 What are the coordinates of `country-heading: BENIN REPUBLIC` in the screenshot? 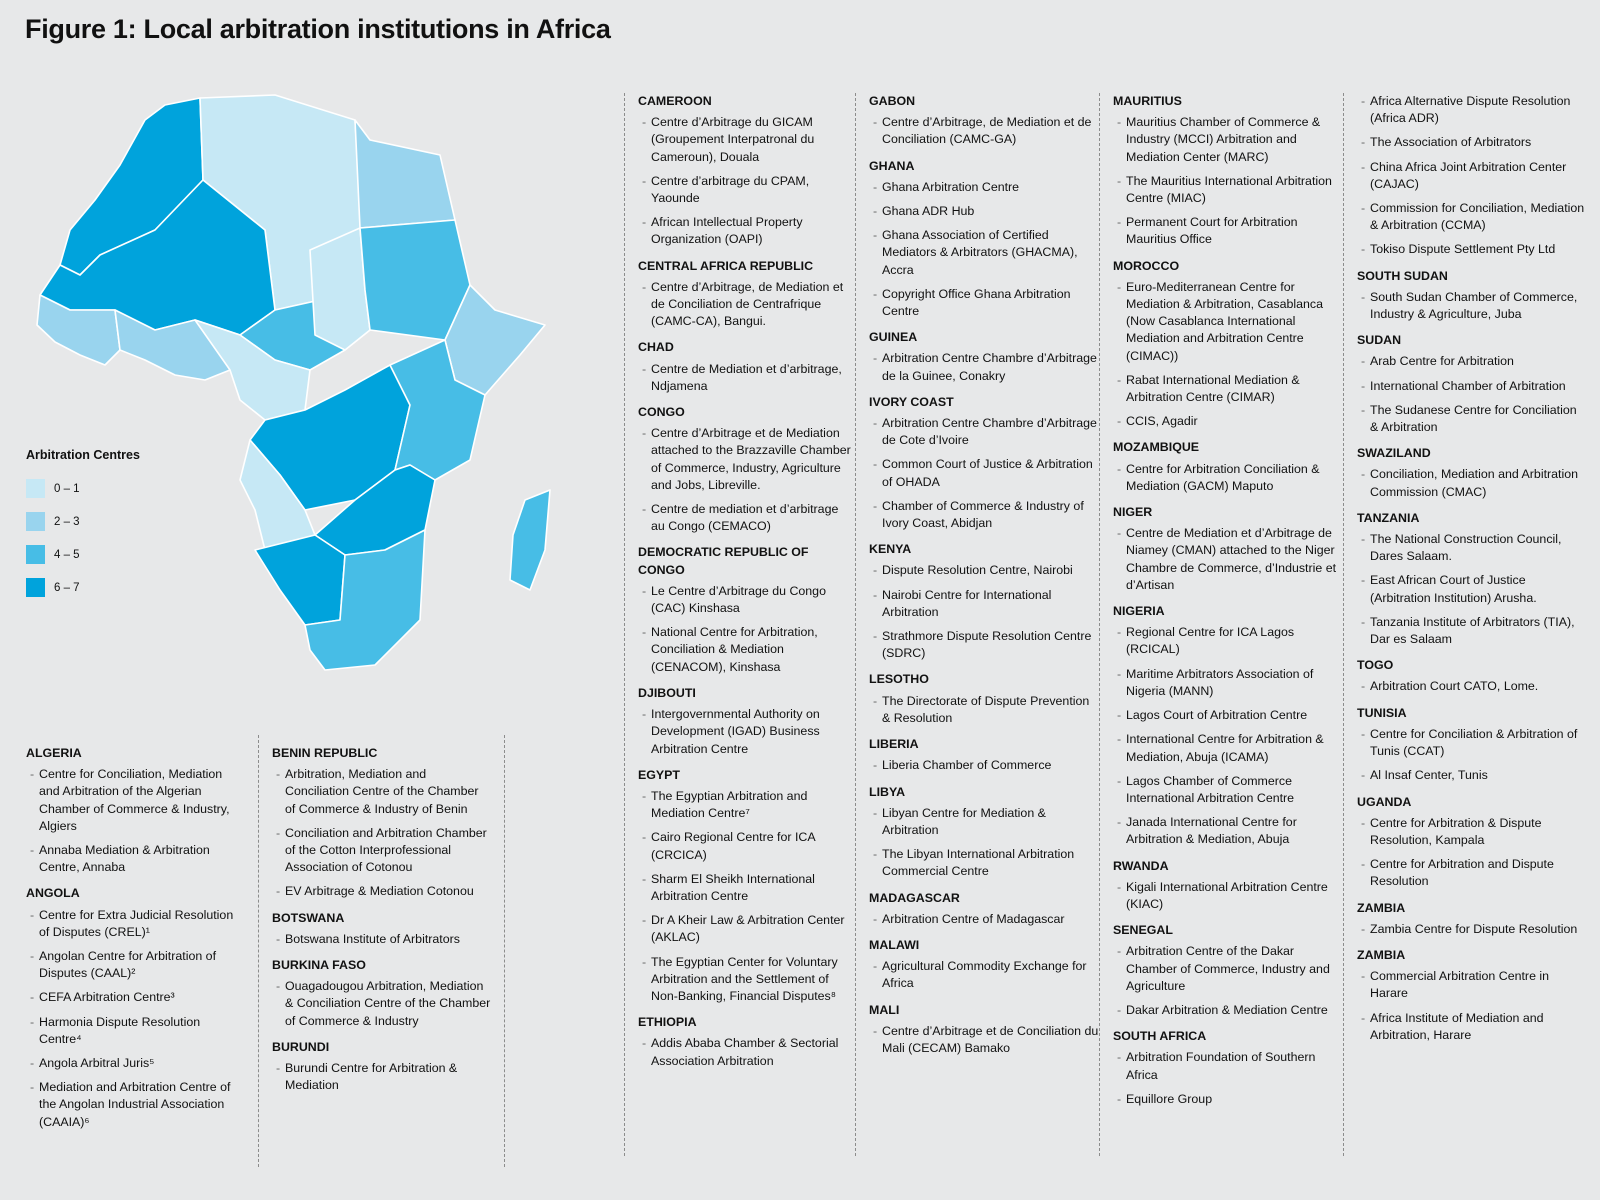 It's located at (325, 753).